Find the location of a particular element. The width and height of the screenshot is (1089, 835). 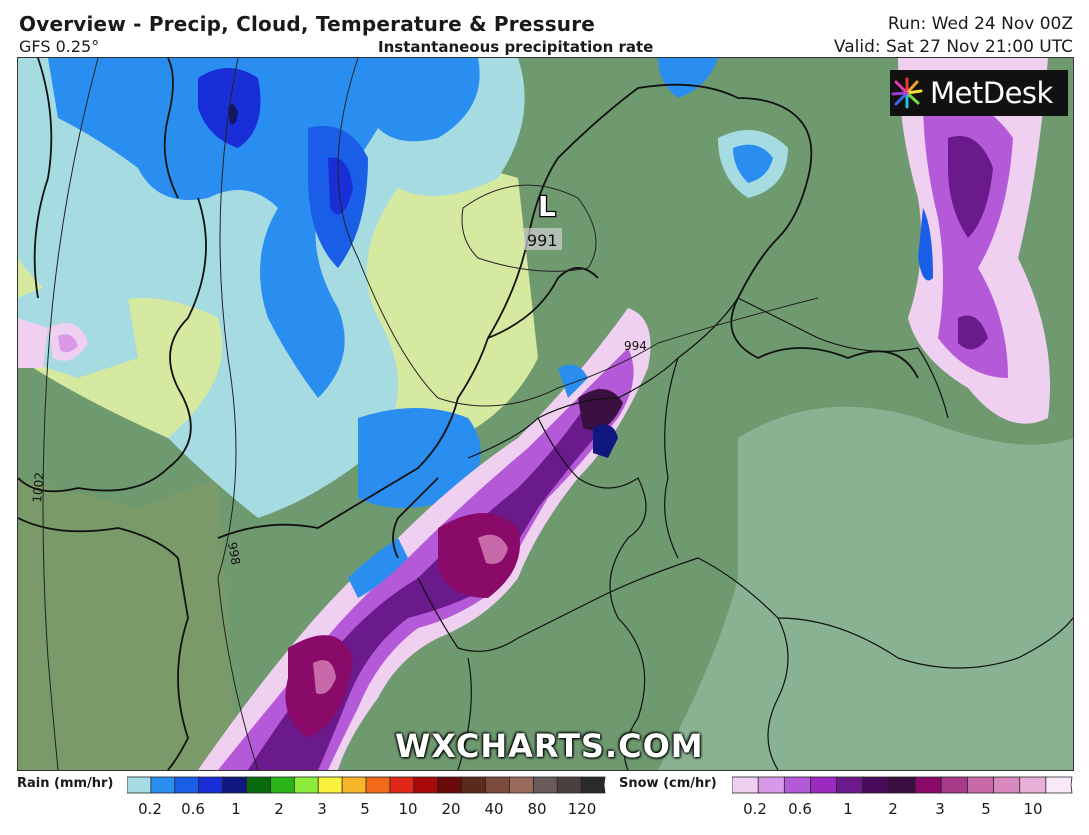

snow-color-bar is located at coordinates (902, 785).